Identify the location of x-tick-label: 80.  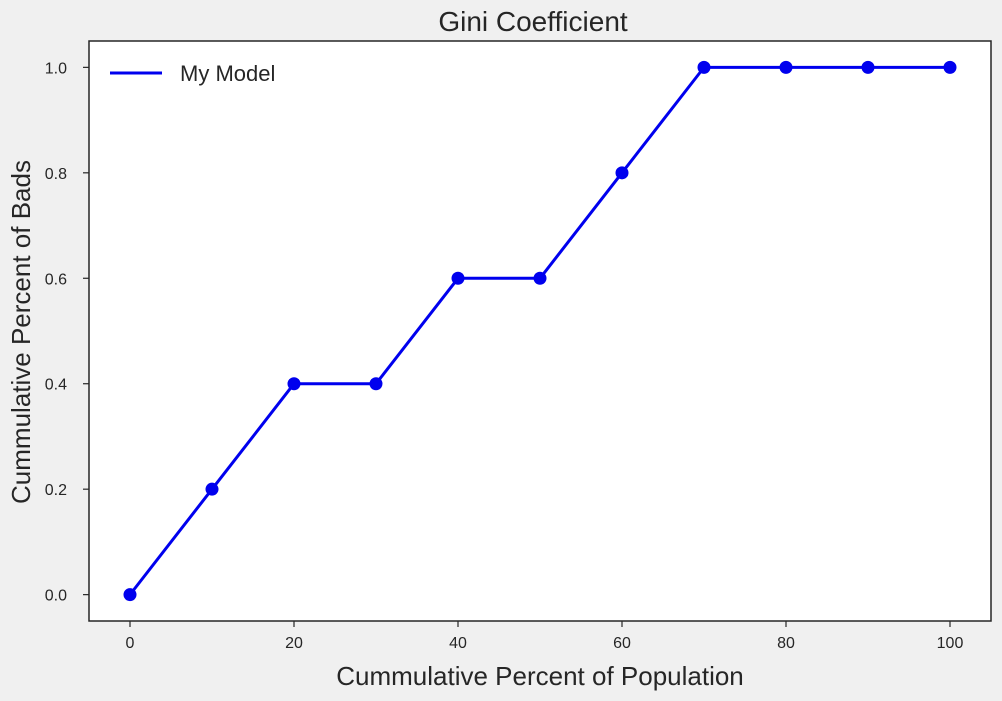
(786, 643).